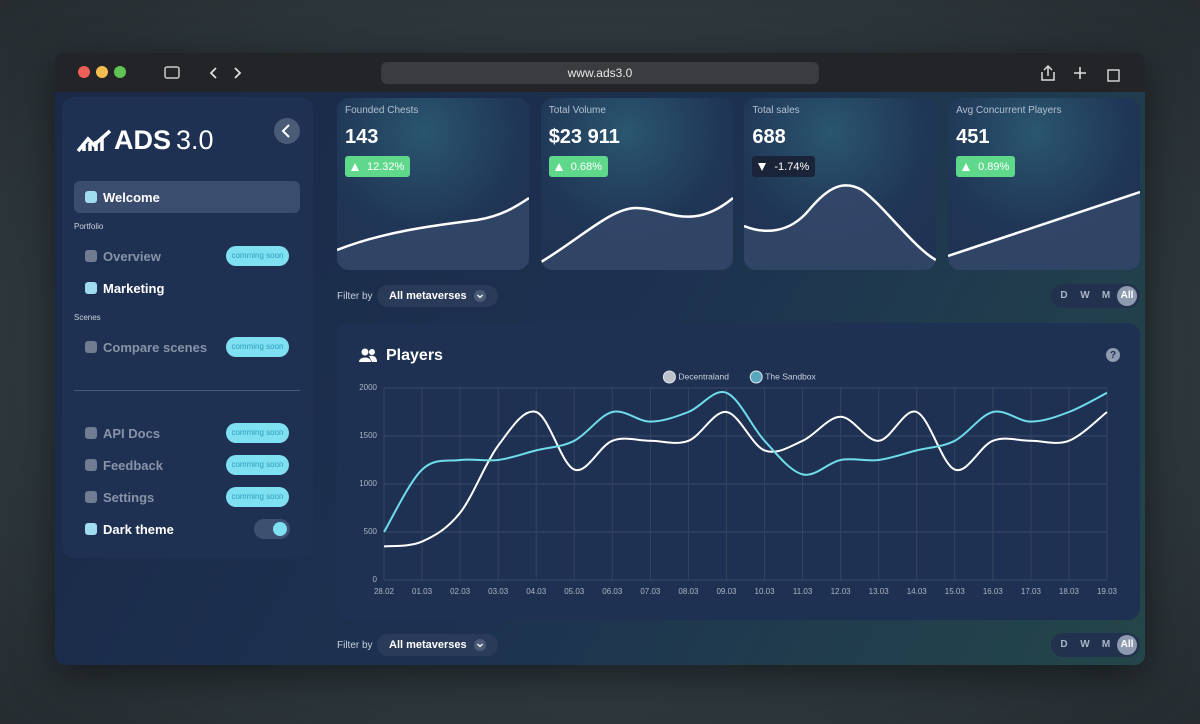 The image size is (1200, 724). Describe the element at coordinates (102, 72) in the screenshot. I see `minimize-button` at that location.